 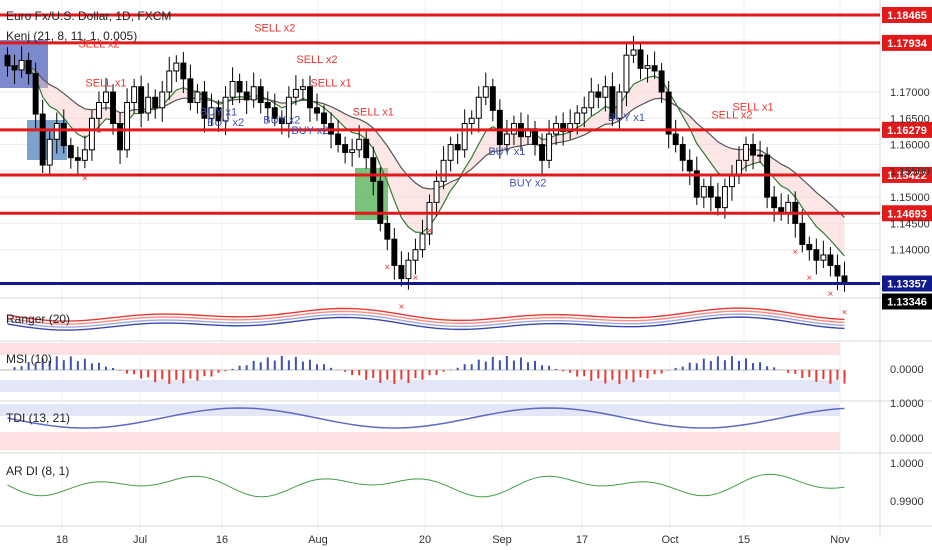 What do you see at coordinates (29, 359) in the screenshot?
I see `msi-pane-title: MSI (10)` at bounding box center [29, 359].